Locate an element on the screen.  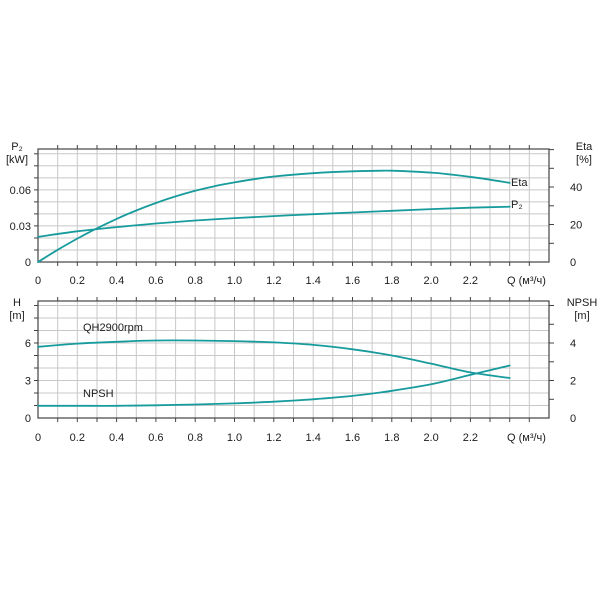
npsh-axis-unit: [m] is located at coordinates (582, 316).